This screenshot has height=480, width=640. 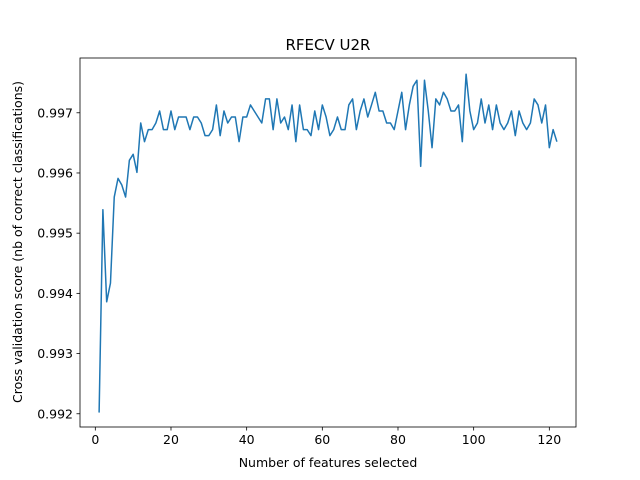 What do you see at coordinates (549, 439) in the screenshot?
I see `x-tick-label: 120` at bounding box center [549, 439].